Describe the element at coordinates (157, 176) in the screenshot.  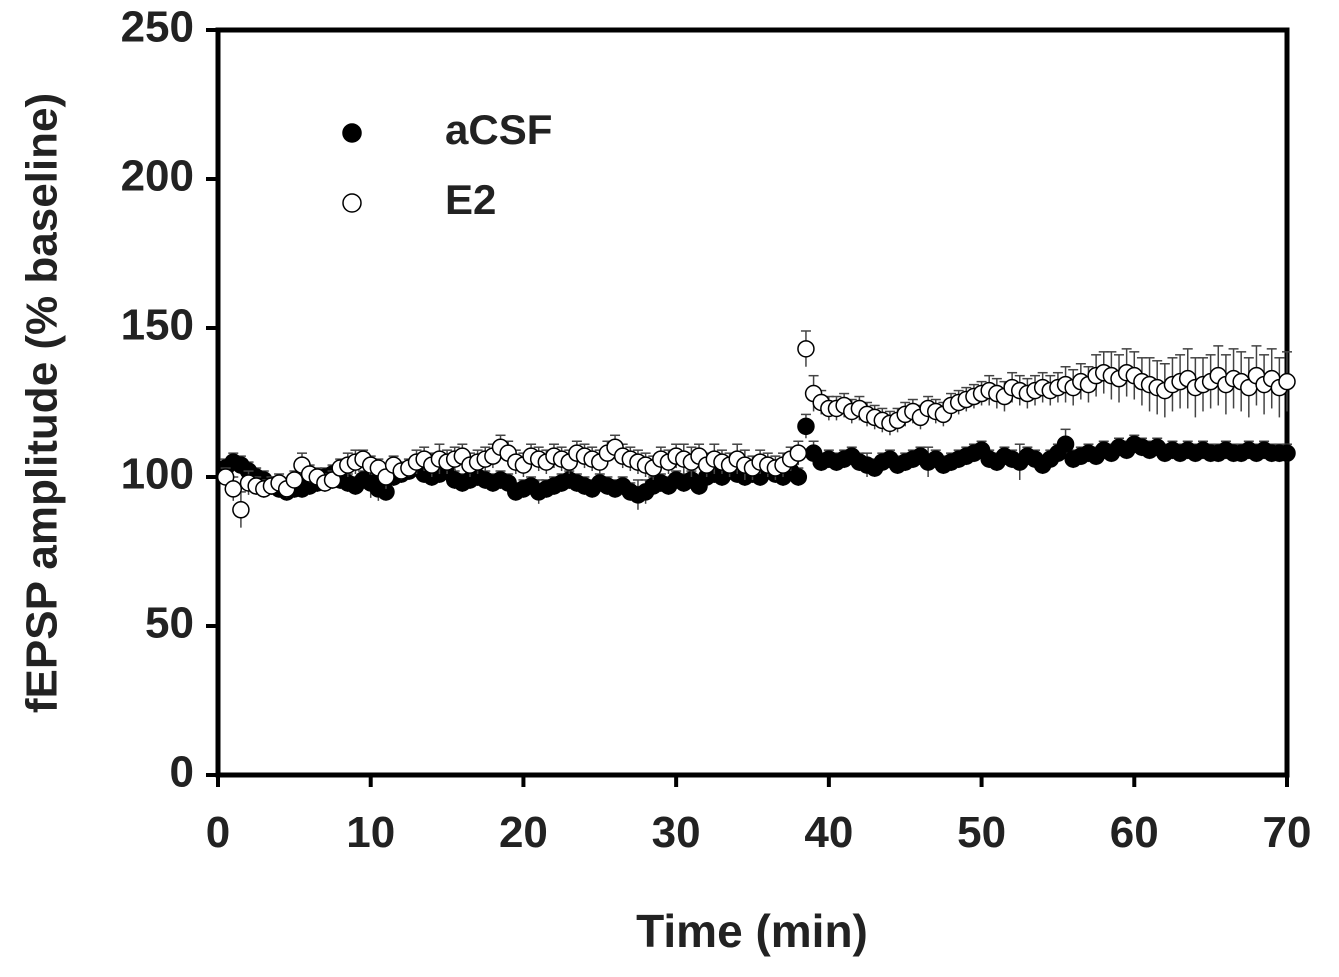
I see `y-tick-label: 200` at that location.